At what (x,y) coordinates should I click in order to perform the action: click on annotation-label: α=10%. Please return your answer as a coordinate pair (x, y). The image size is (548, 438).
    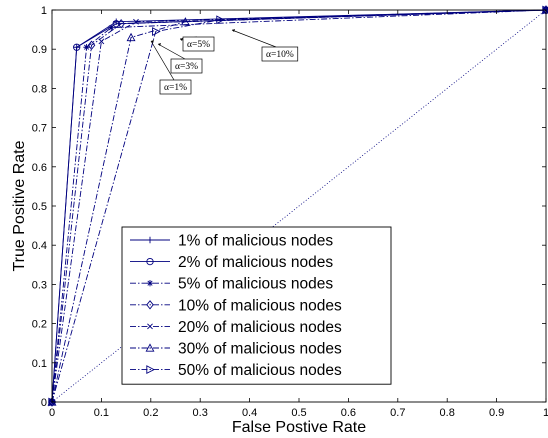
    Looking at the image, I should click on (280, 55).